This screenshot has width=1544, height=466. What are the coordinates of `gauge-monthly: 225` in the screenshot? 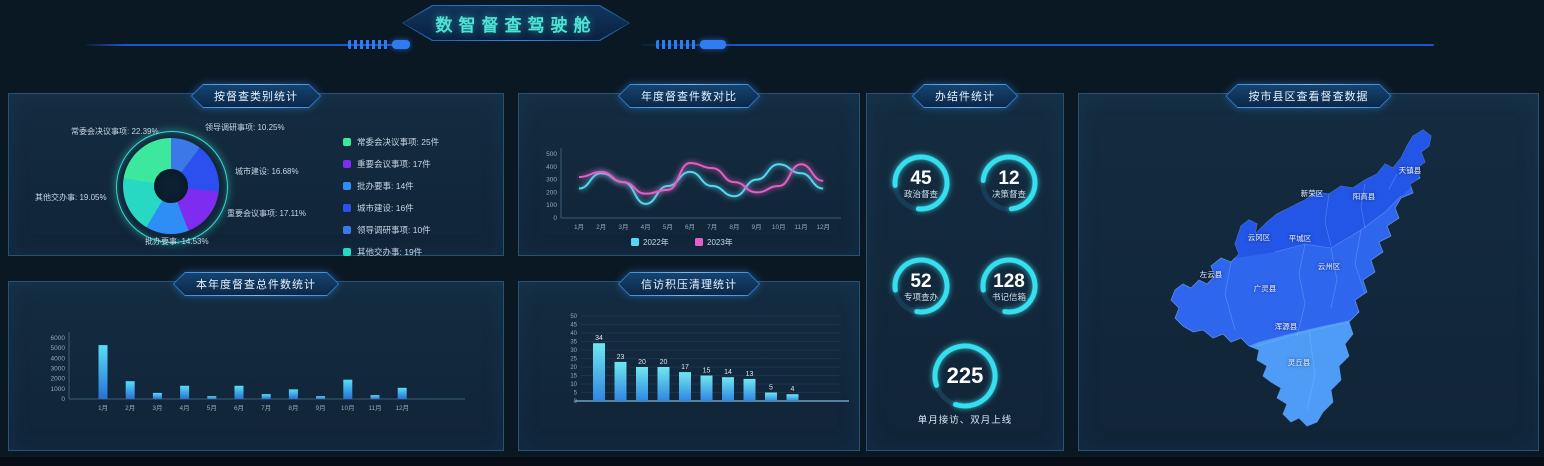 It's located at (965, 376).